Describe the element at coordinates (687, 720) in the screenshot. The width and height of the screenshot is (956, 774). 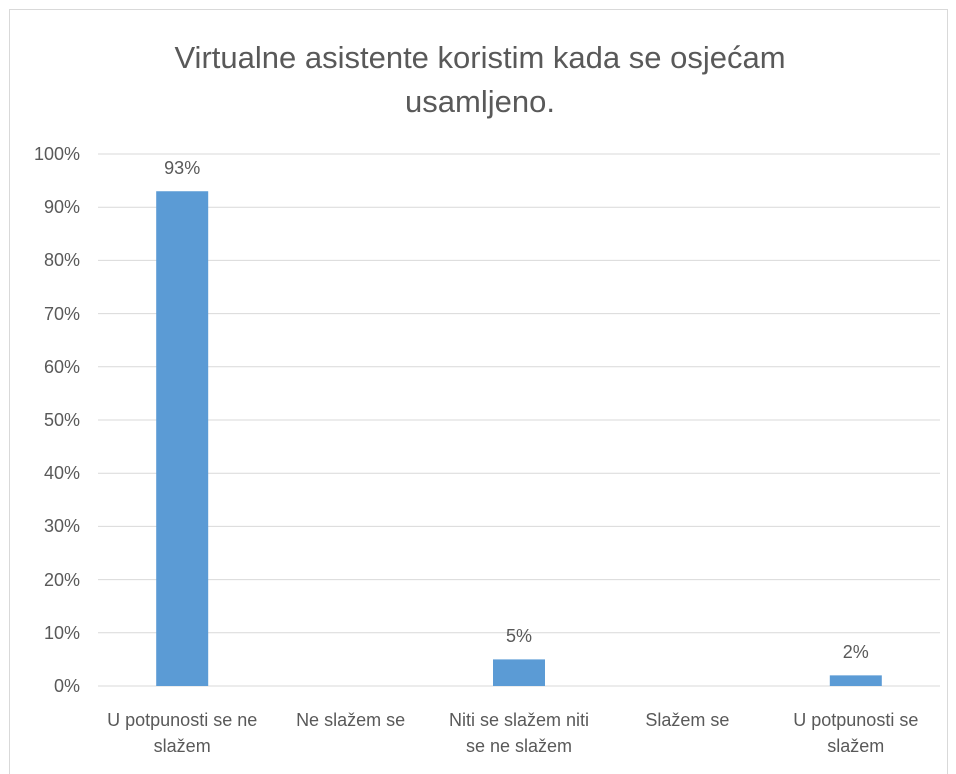
I see `x-tick-label: Slažem se` at that location.